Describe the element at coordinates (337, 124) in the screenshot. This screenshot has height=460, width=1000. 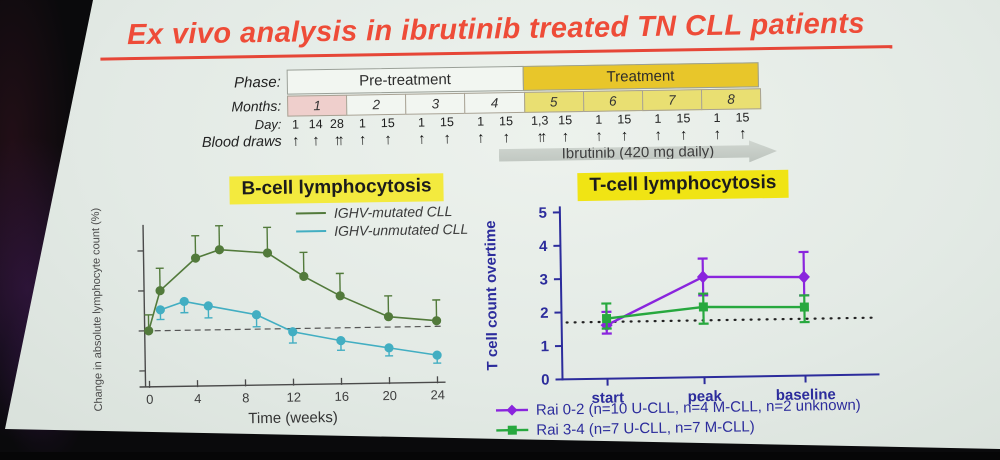
I see `day-tick-label: 28` at that location.